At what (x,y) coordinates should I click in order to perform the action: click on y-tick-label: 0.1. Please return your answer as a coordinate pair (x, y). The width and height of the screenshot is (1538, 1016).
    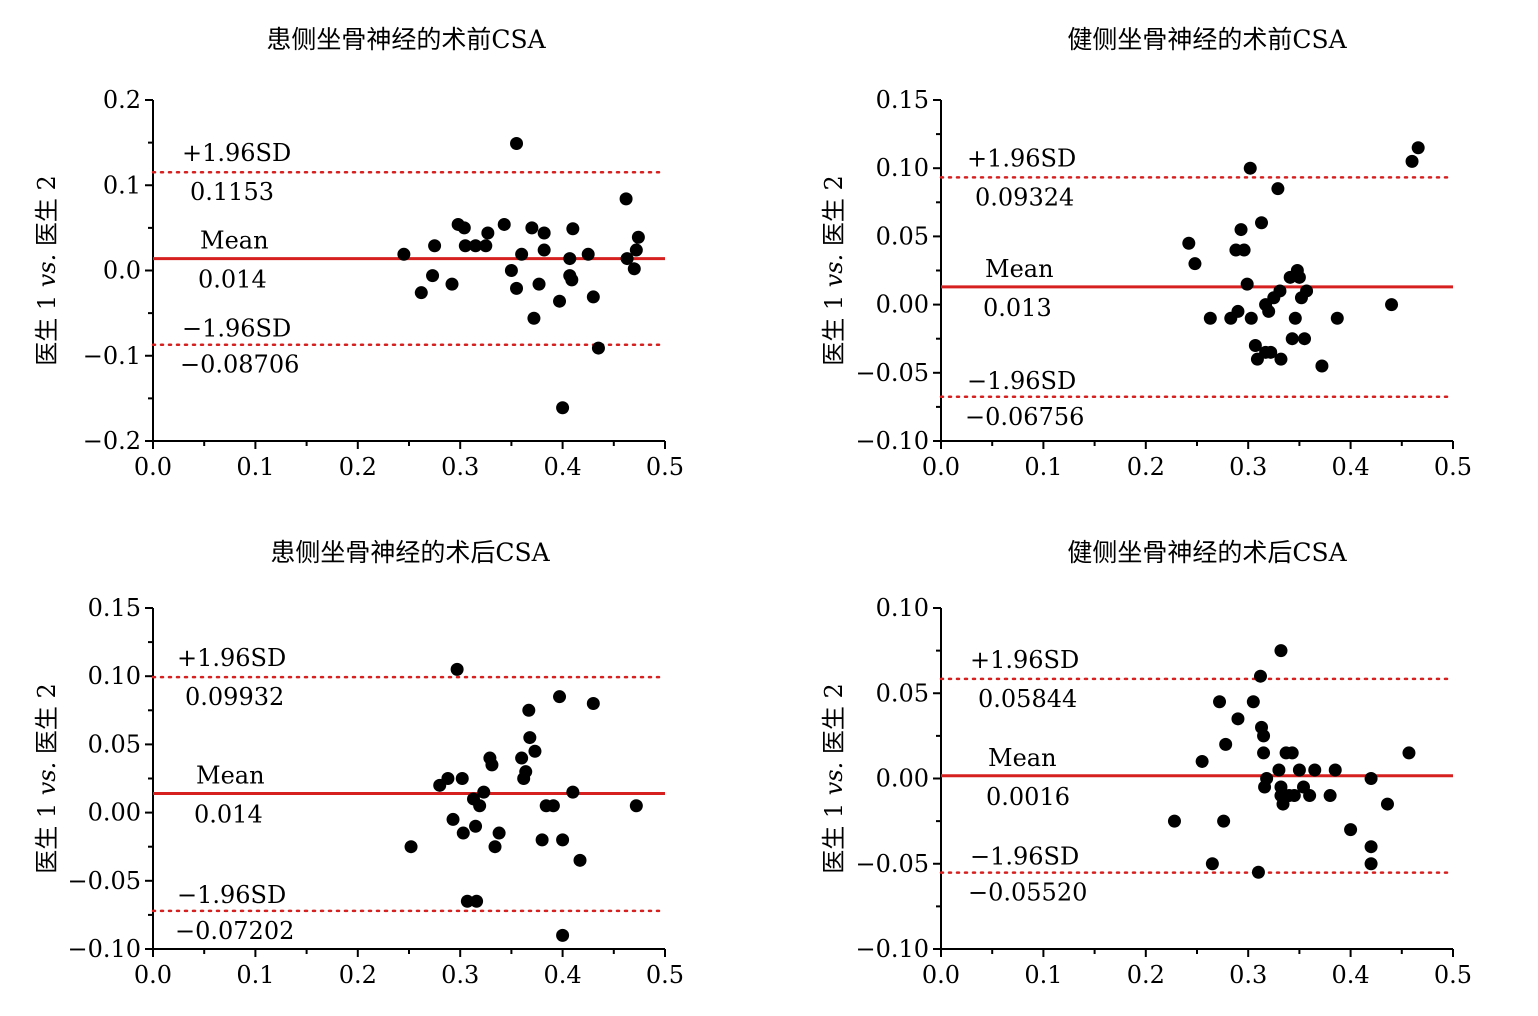
    Looking at the image, I should click on (122, 185).